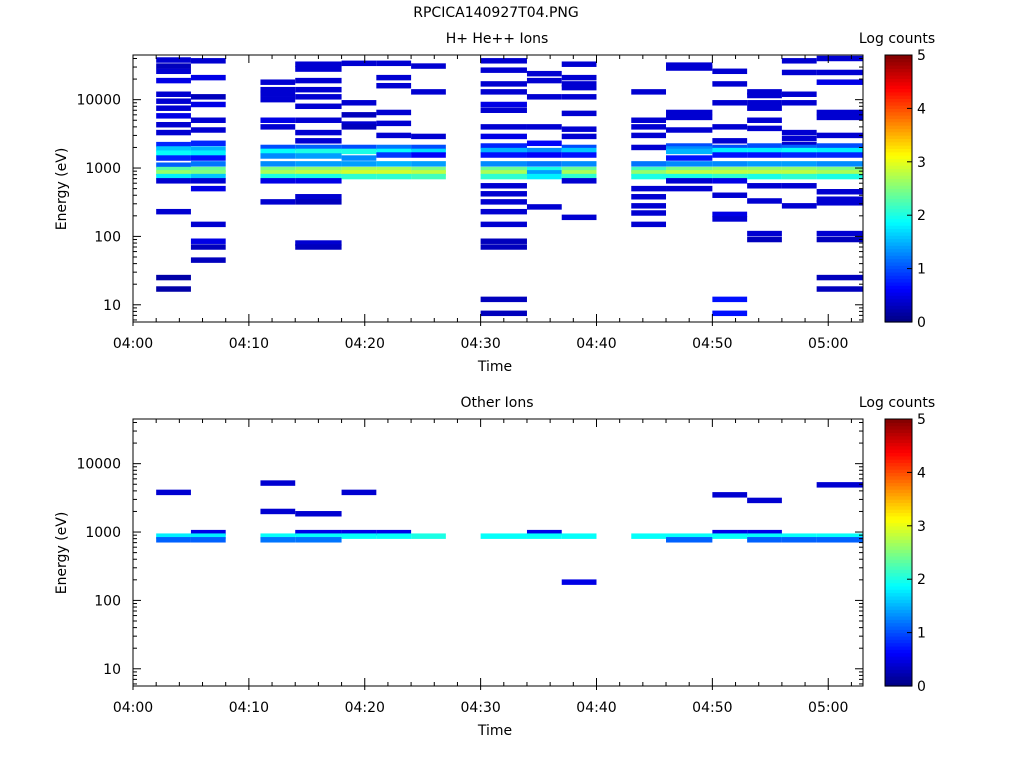 This screenshot has width=1024, height=768. What do you see at coordinates (828, 344) in the screenshot?
I see `x-tick-label: 05:00` at bounding box center [828, 344].